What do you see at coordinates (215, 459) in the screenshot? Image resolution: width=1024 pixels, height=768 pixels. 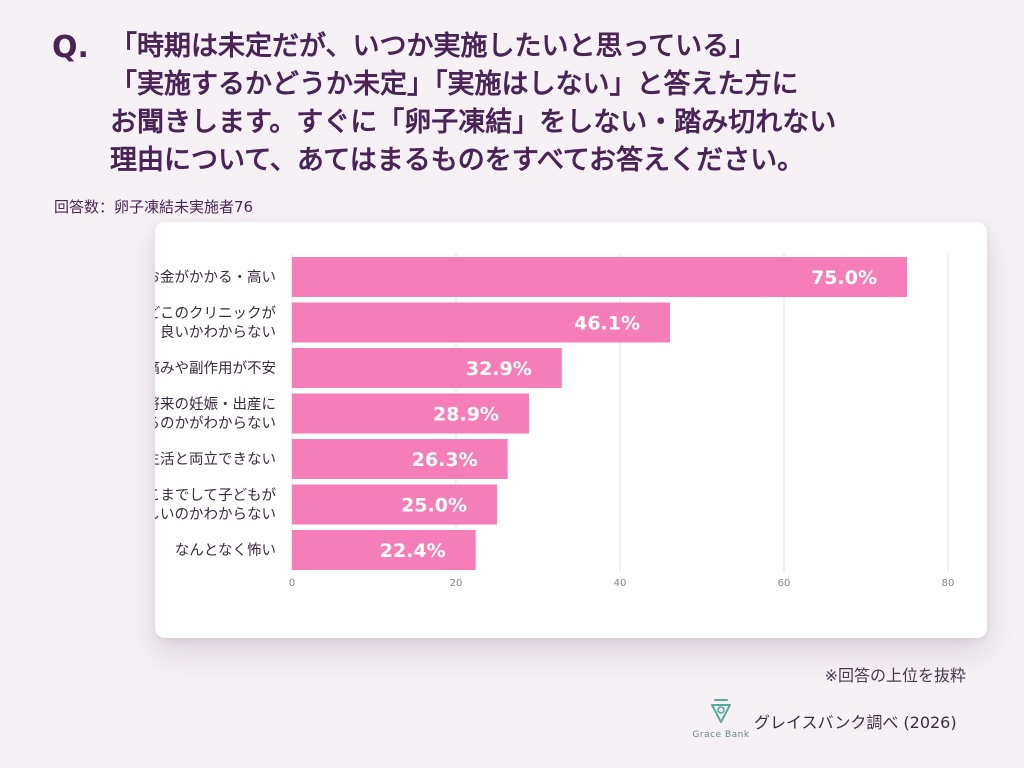 I see `category-label: 仕事や私生活と両立できない` at bounding box center [215, 459].